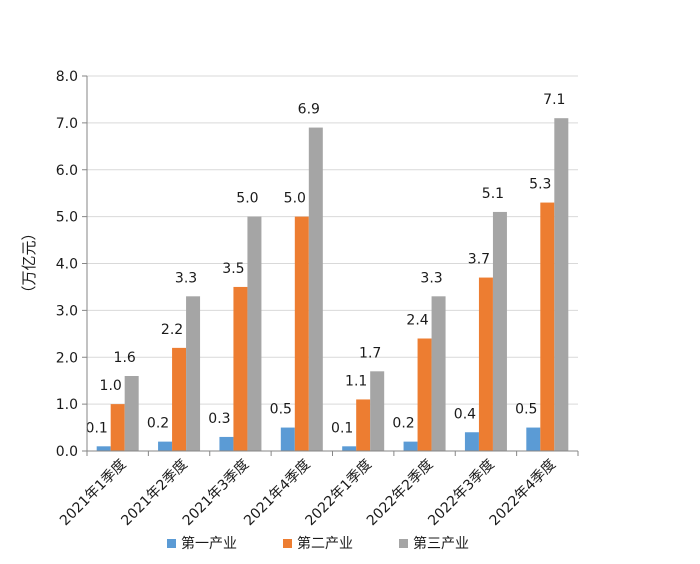 The image size is (700, 564). What do you see at coordinates (325, 543) in the screenshot?
I see `legend-label: 第二产业` at bounding box center [325, 543].